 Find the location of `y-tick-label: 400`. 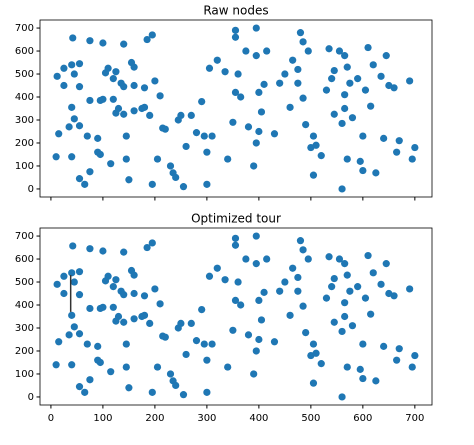

y-tick-label: 400 is located at coordinates (24, 305).